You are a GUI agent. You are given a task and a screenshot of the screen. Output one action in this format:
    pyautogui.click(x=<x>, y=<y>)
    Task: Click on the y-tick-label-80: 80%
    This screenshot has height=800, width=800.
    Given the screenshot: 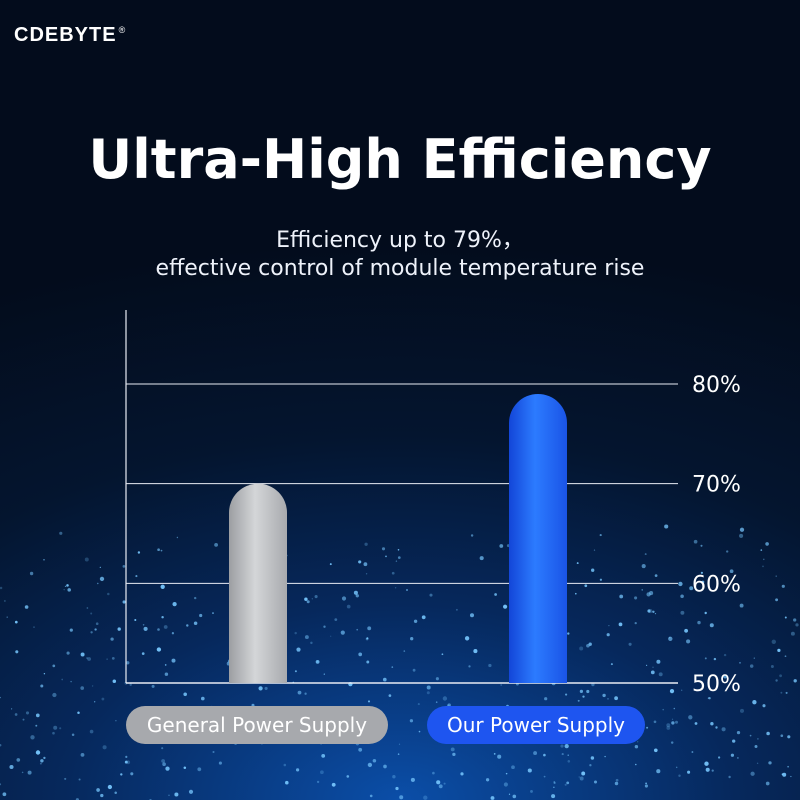 What is the action you would take?
    pyautogui.click(x=716, y=385)
    